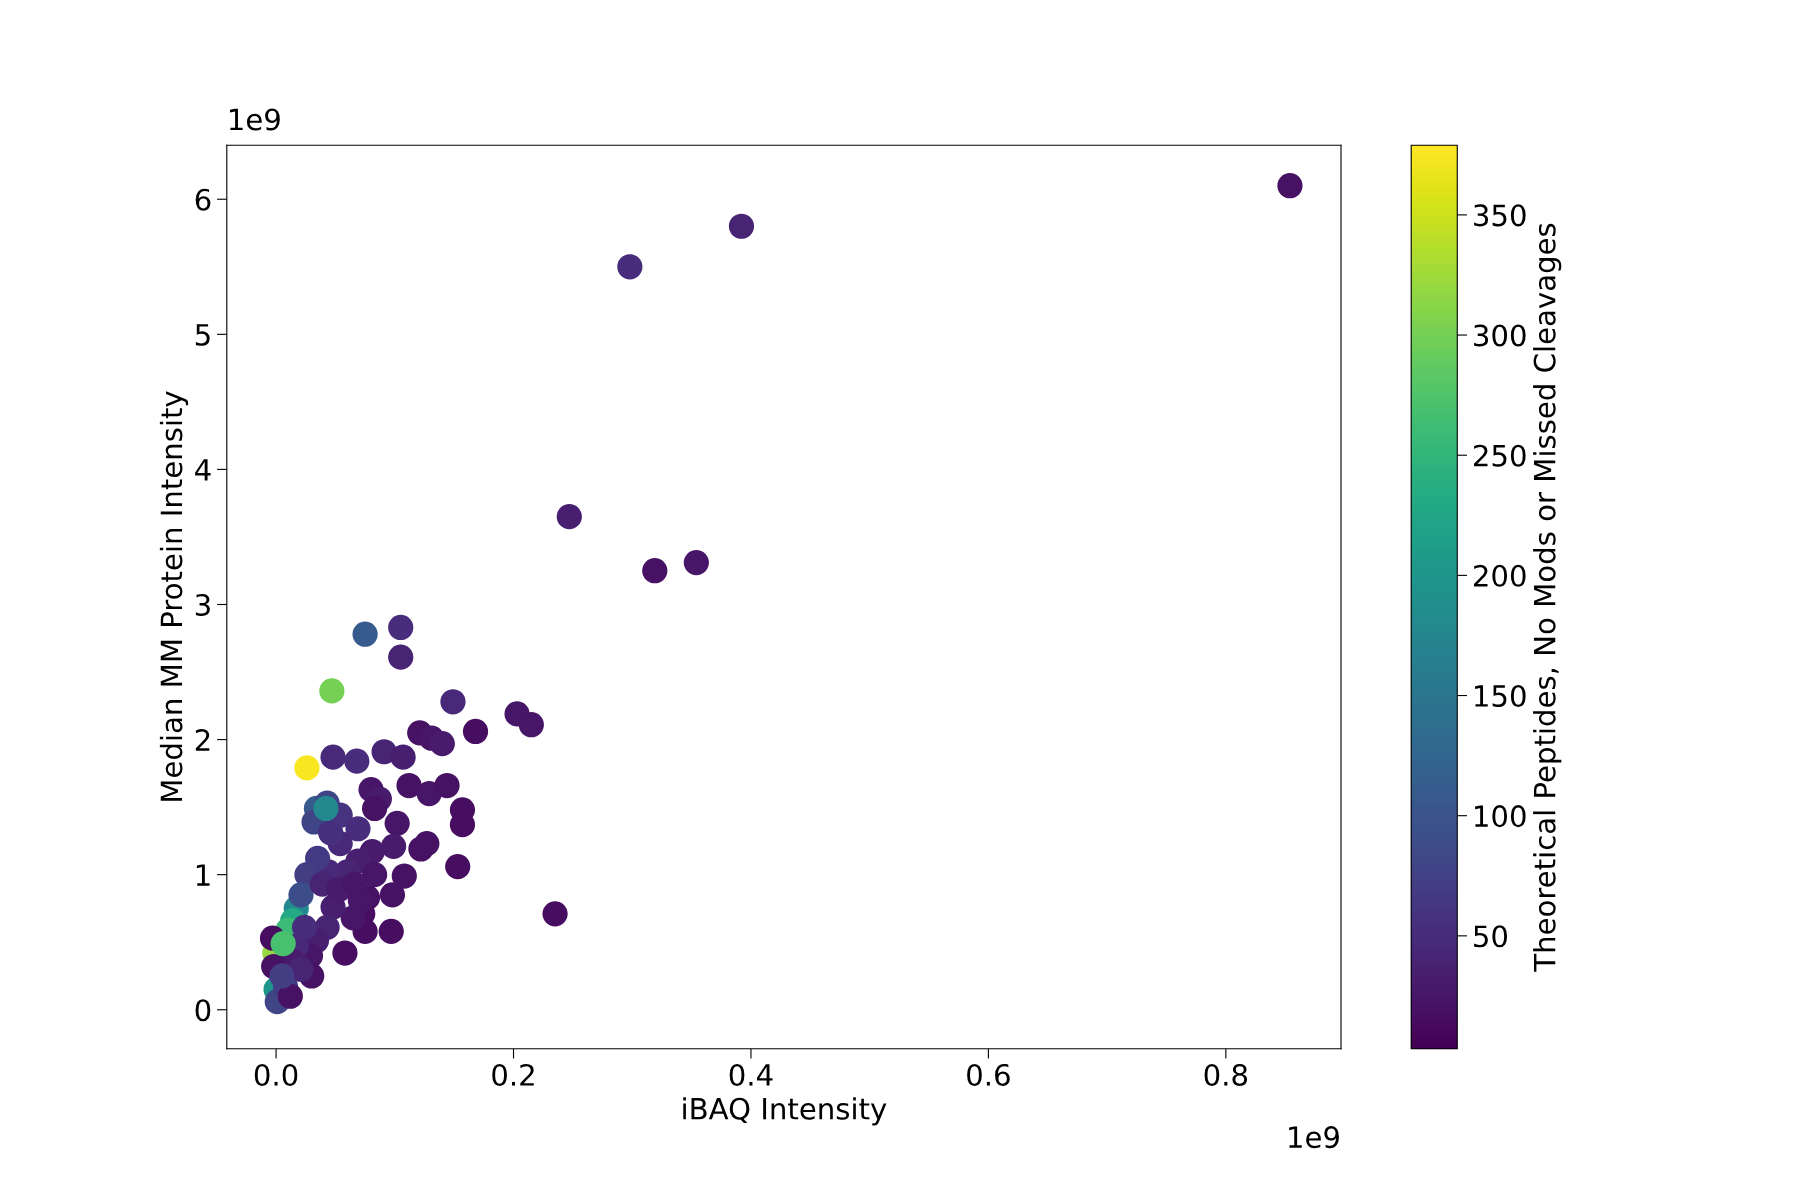  I want to click on color-bar-title: Theoretical Peptides, No Mods or Missed Cleavages, so click(1547, 597).